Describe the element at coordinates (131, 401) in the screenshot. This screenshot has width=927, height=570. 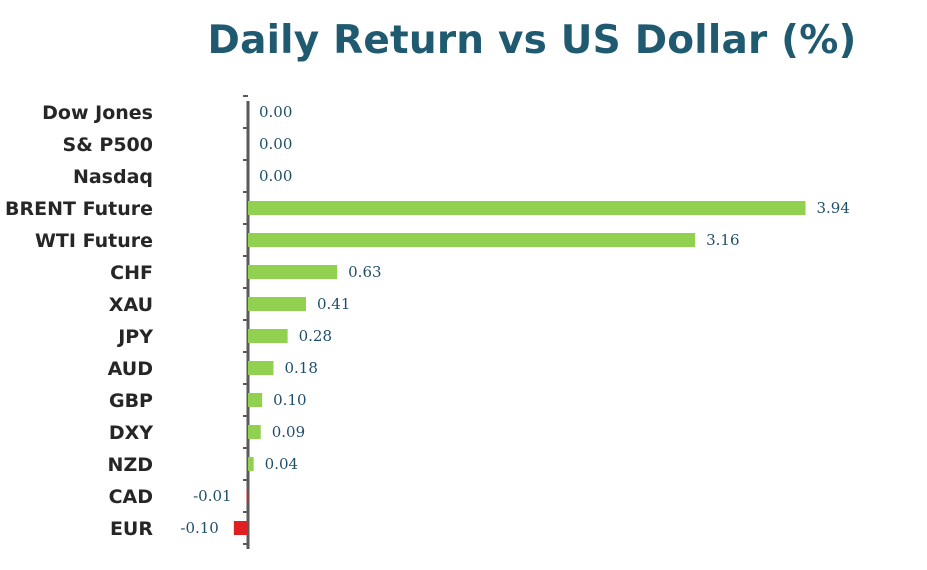
I see `category-label: GBP` at that location.